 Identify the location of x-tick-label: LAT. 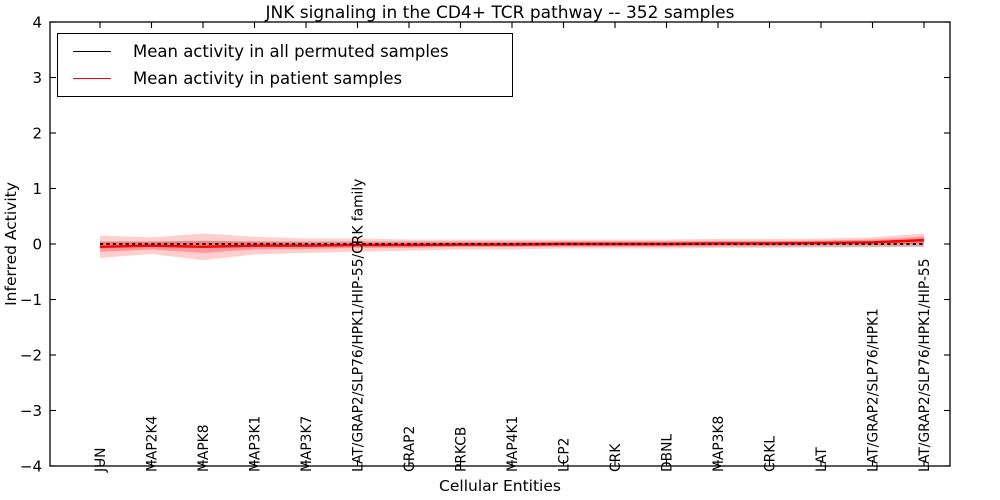
(822, 459).